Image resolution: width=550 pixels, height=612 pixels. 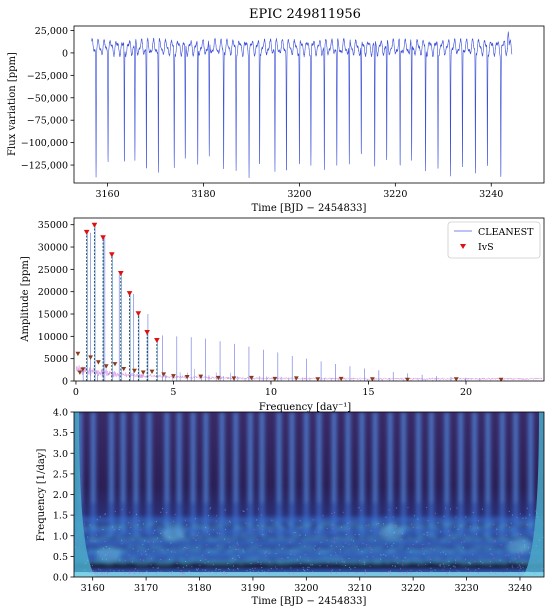 I want to click on wavelet-coi-left, so click(x=85, y=494).